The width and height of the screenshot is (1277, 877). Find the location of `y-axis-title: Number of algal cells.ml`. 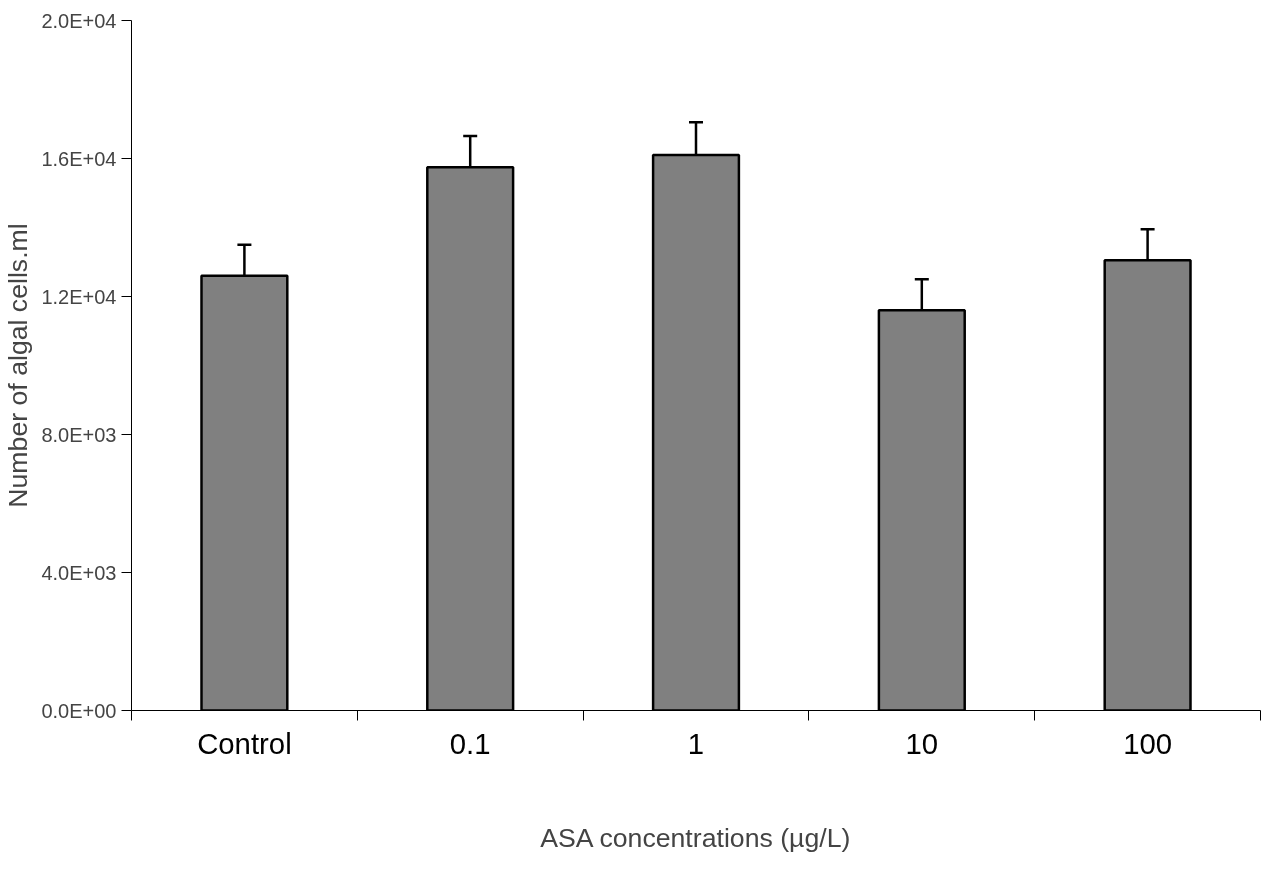

y-axis-title: Number of algal cells.ml is located at coordinates (18, 365).